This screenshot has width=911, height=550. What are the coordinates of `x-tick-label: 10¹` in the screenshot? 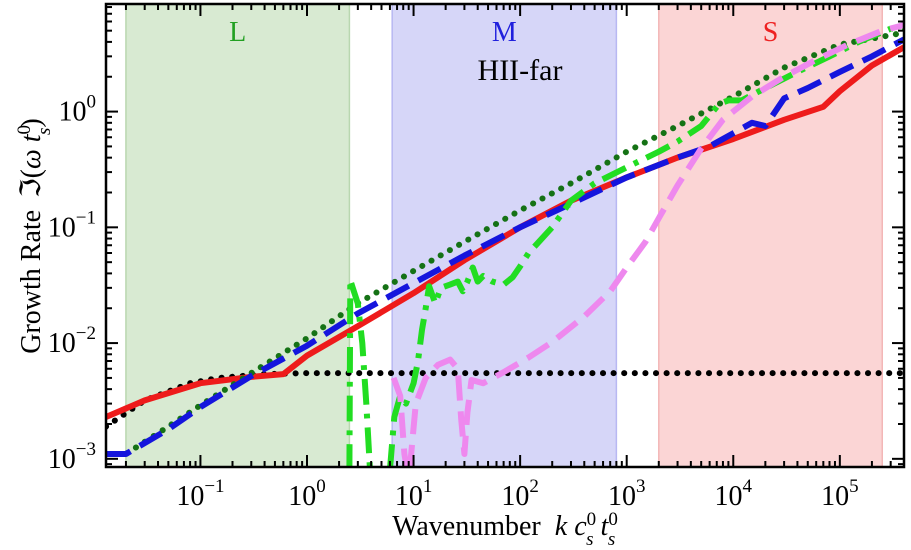 It's located at (414, 494).